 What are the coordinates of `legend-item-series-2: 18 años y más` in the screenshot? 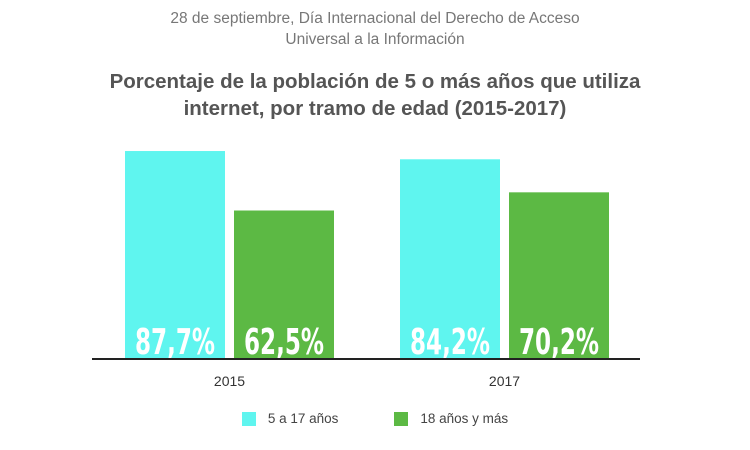 It's located at (451, 418).